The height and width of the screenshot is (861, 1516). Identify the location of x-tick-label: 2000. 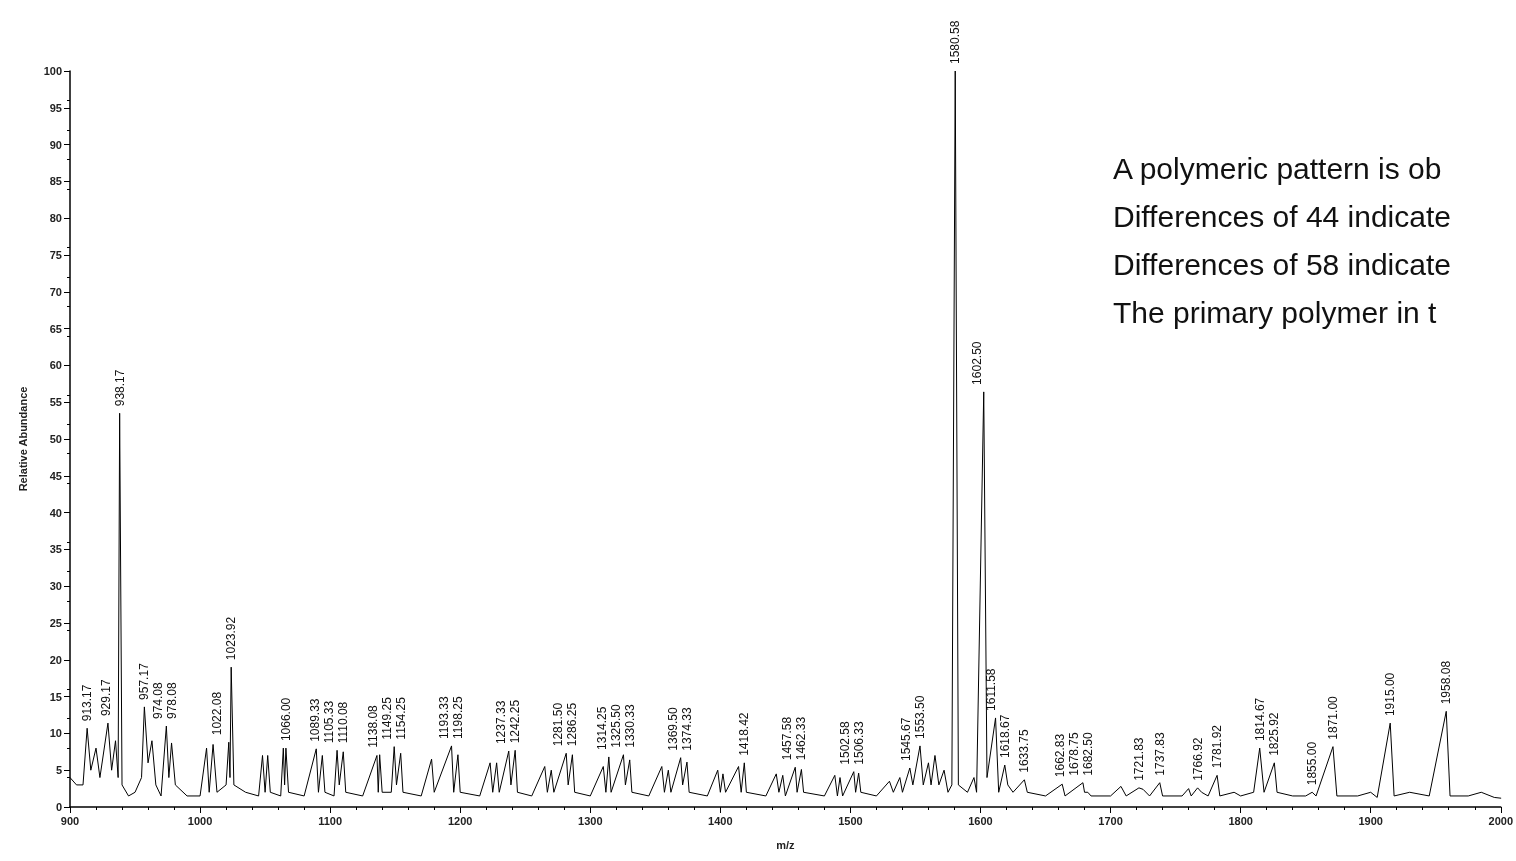
(1501, 820).